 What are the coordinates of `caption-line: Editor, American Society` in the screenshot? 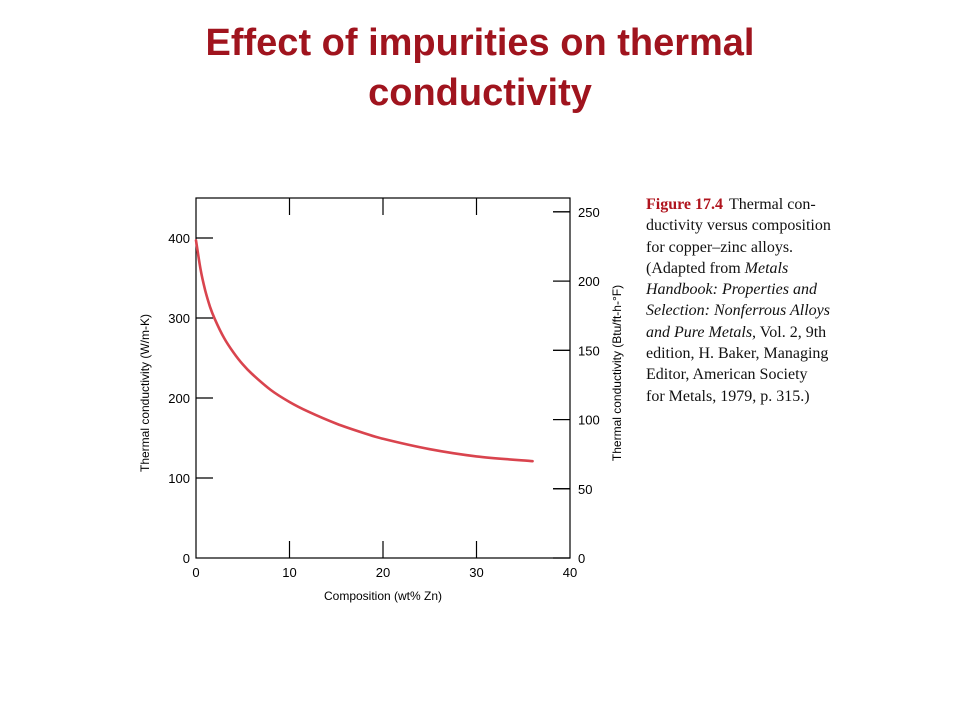 It's located at (771, 374).